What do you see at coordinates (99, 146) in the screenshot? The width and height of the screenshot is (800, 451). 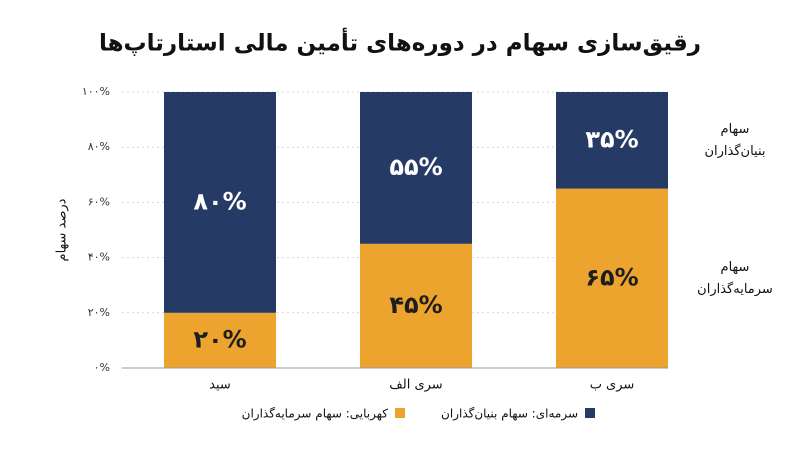 I see `y-tick-label: ۸۰%` at bounding box center [99, 146].